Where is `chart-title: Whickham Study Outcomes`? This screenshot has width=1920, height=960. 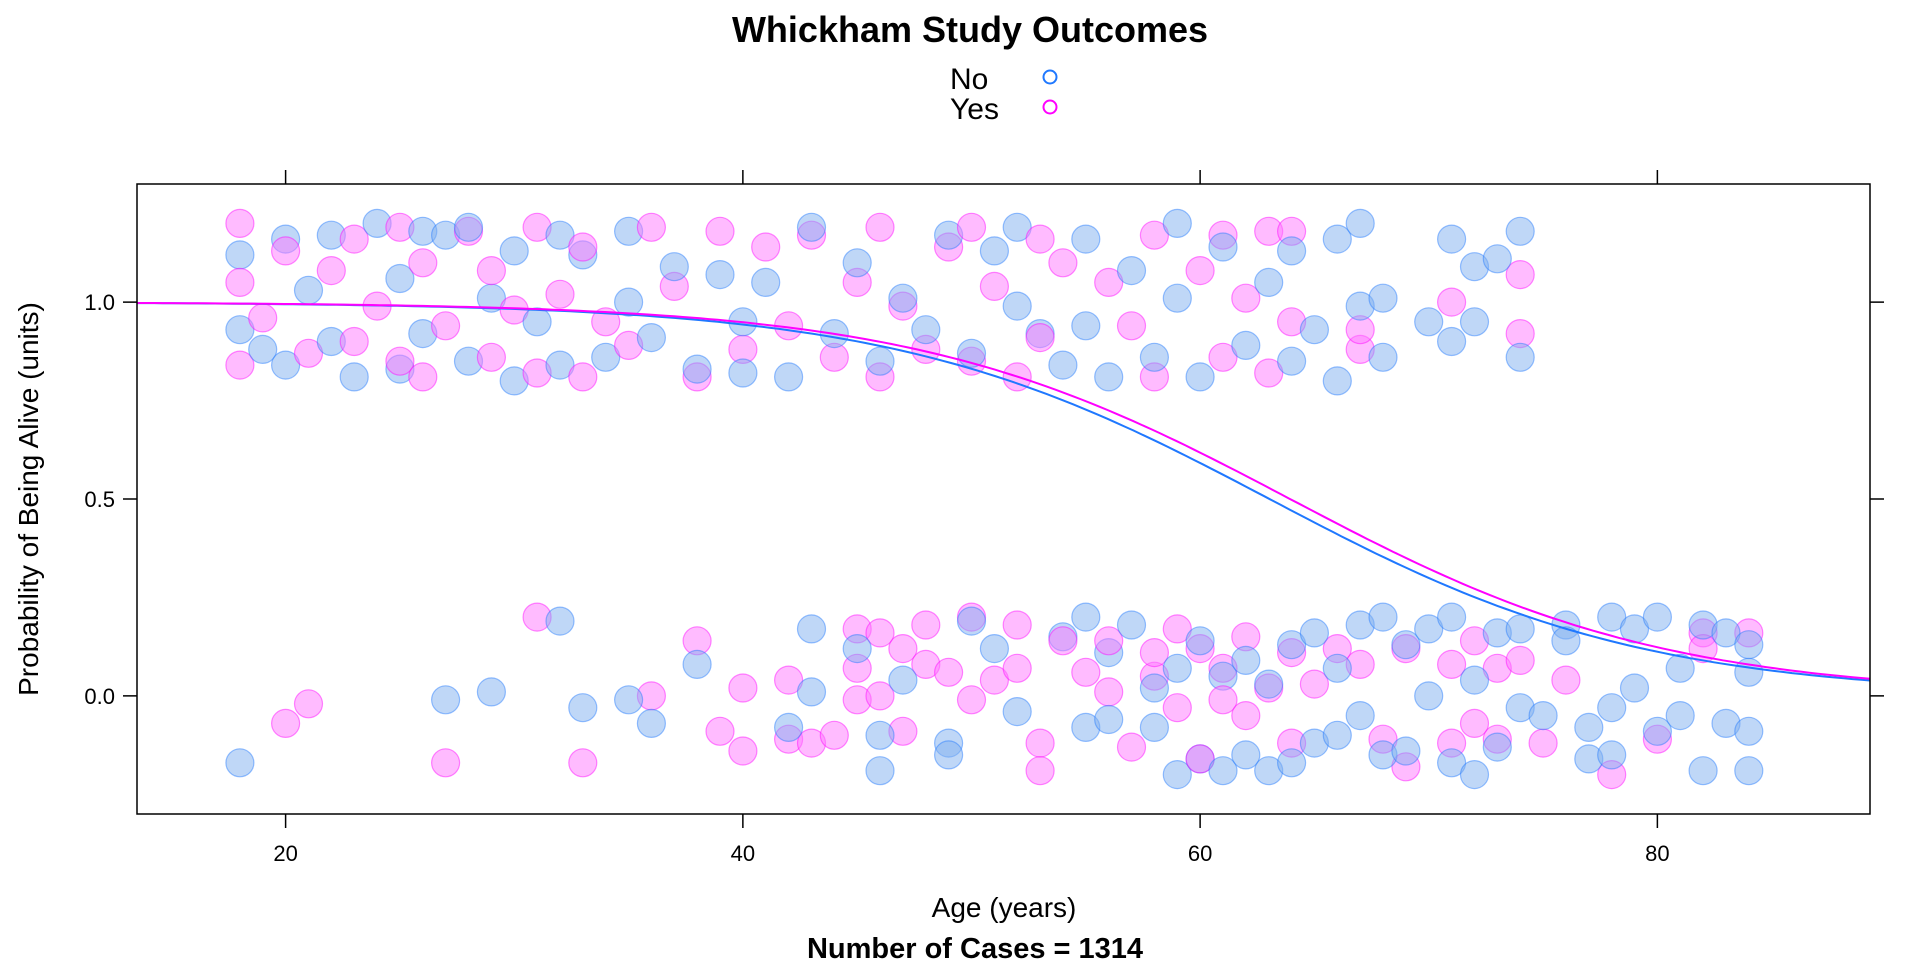 chart-title: Whickham Study Outcomes is located at coordinates (970, 29).